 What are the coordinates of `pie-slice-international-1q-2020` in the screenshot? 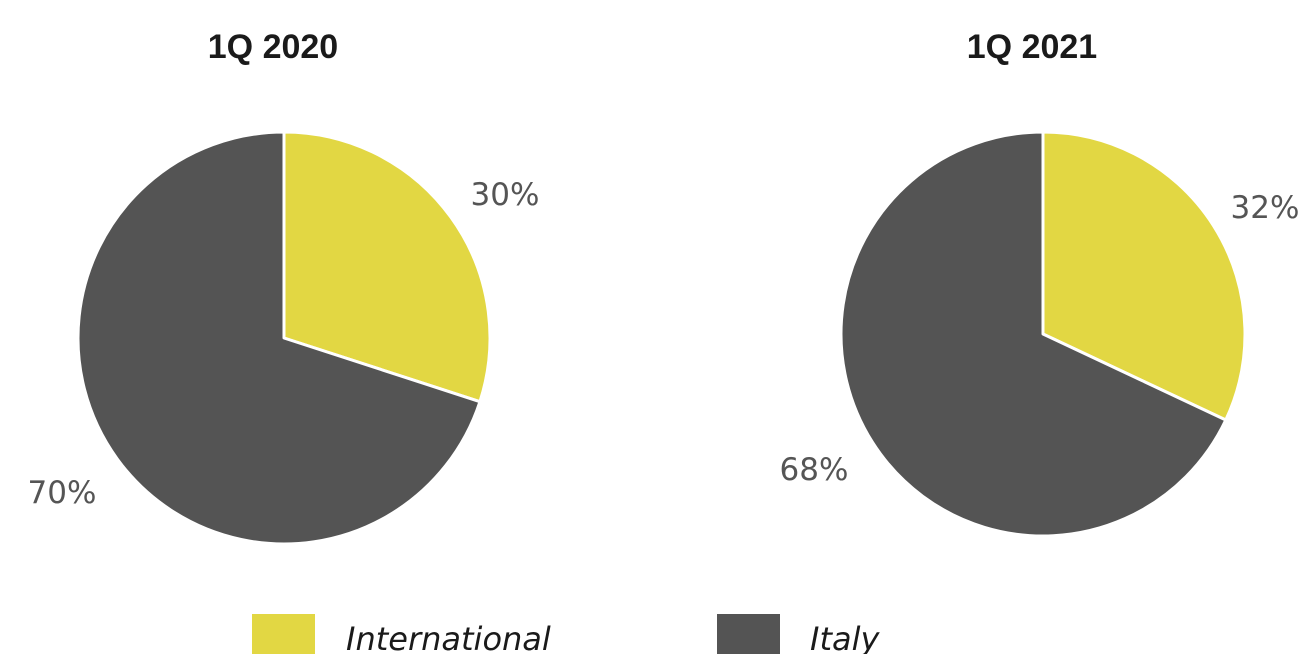 It's located at (387, 267).